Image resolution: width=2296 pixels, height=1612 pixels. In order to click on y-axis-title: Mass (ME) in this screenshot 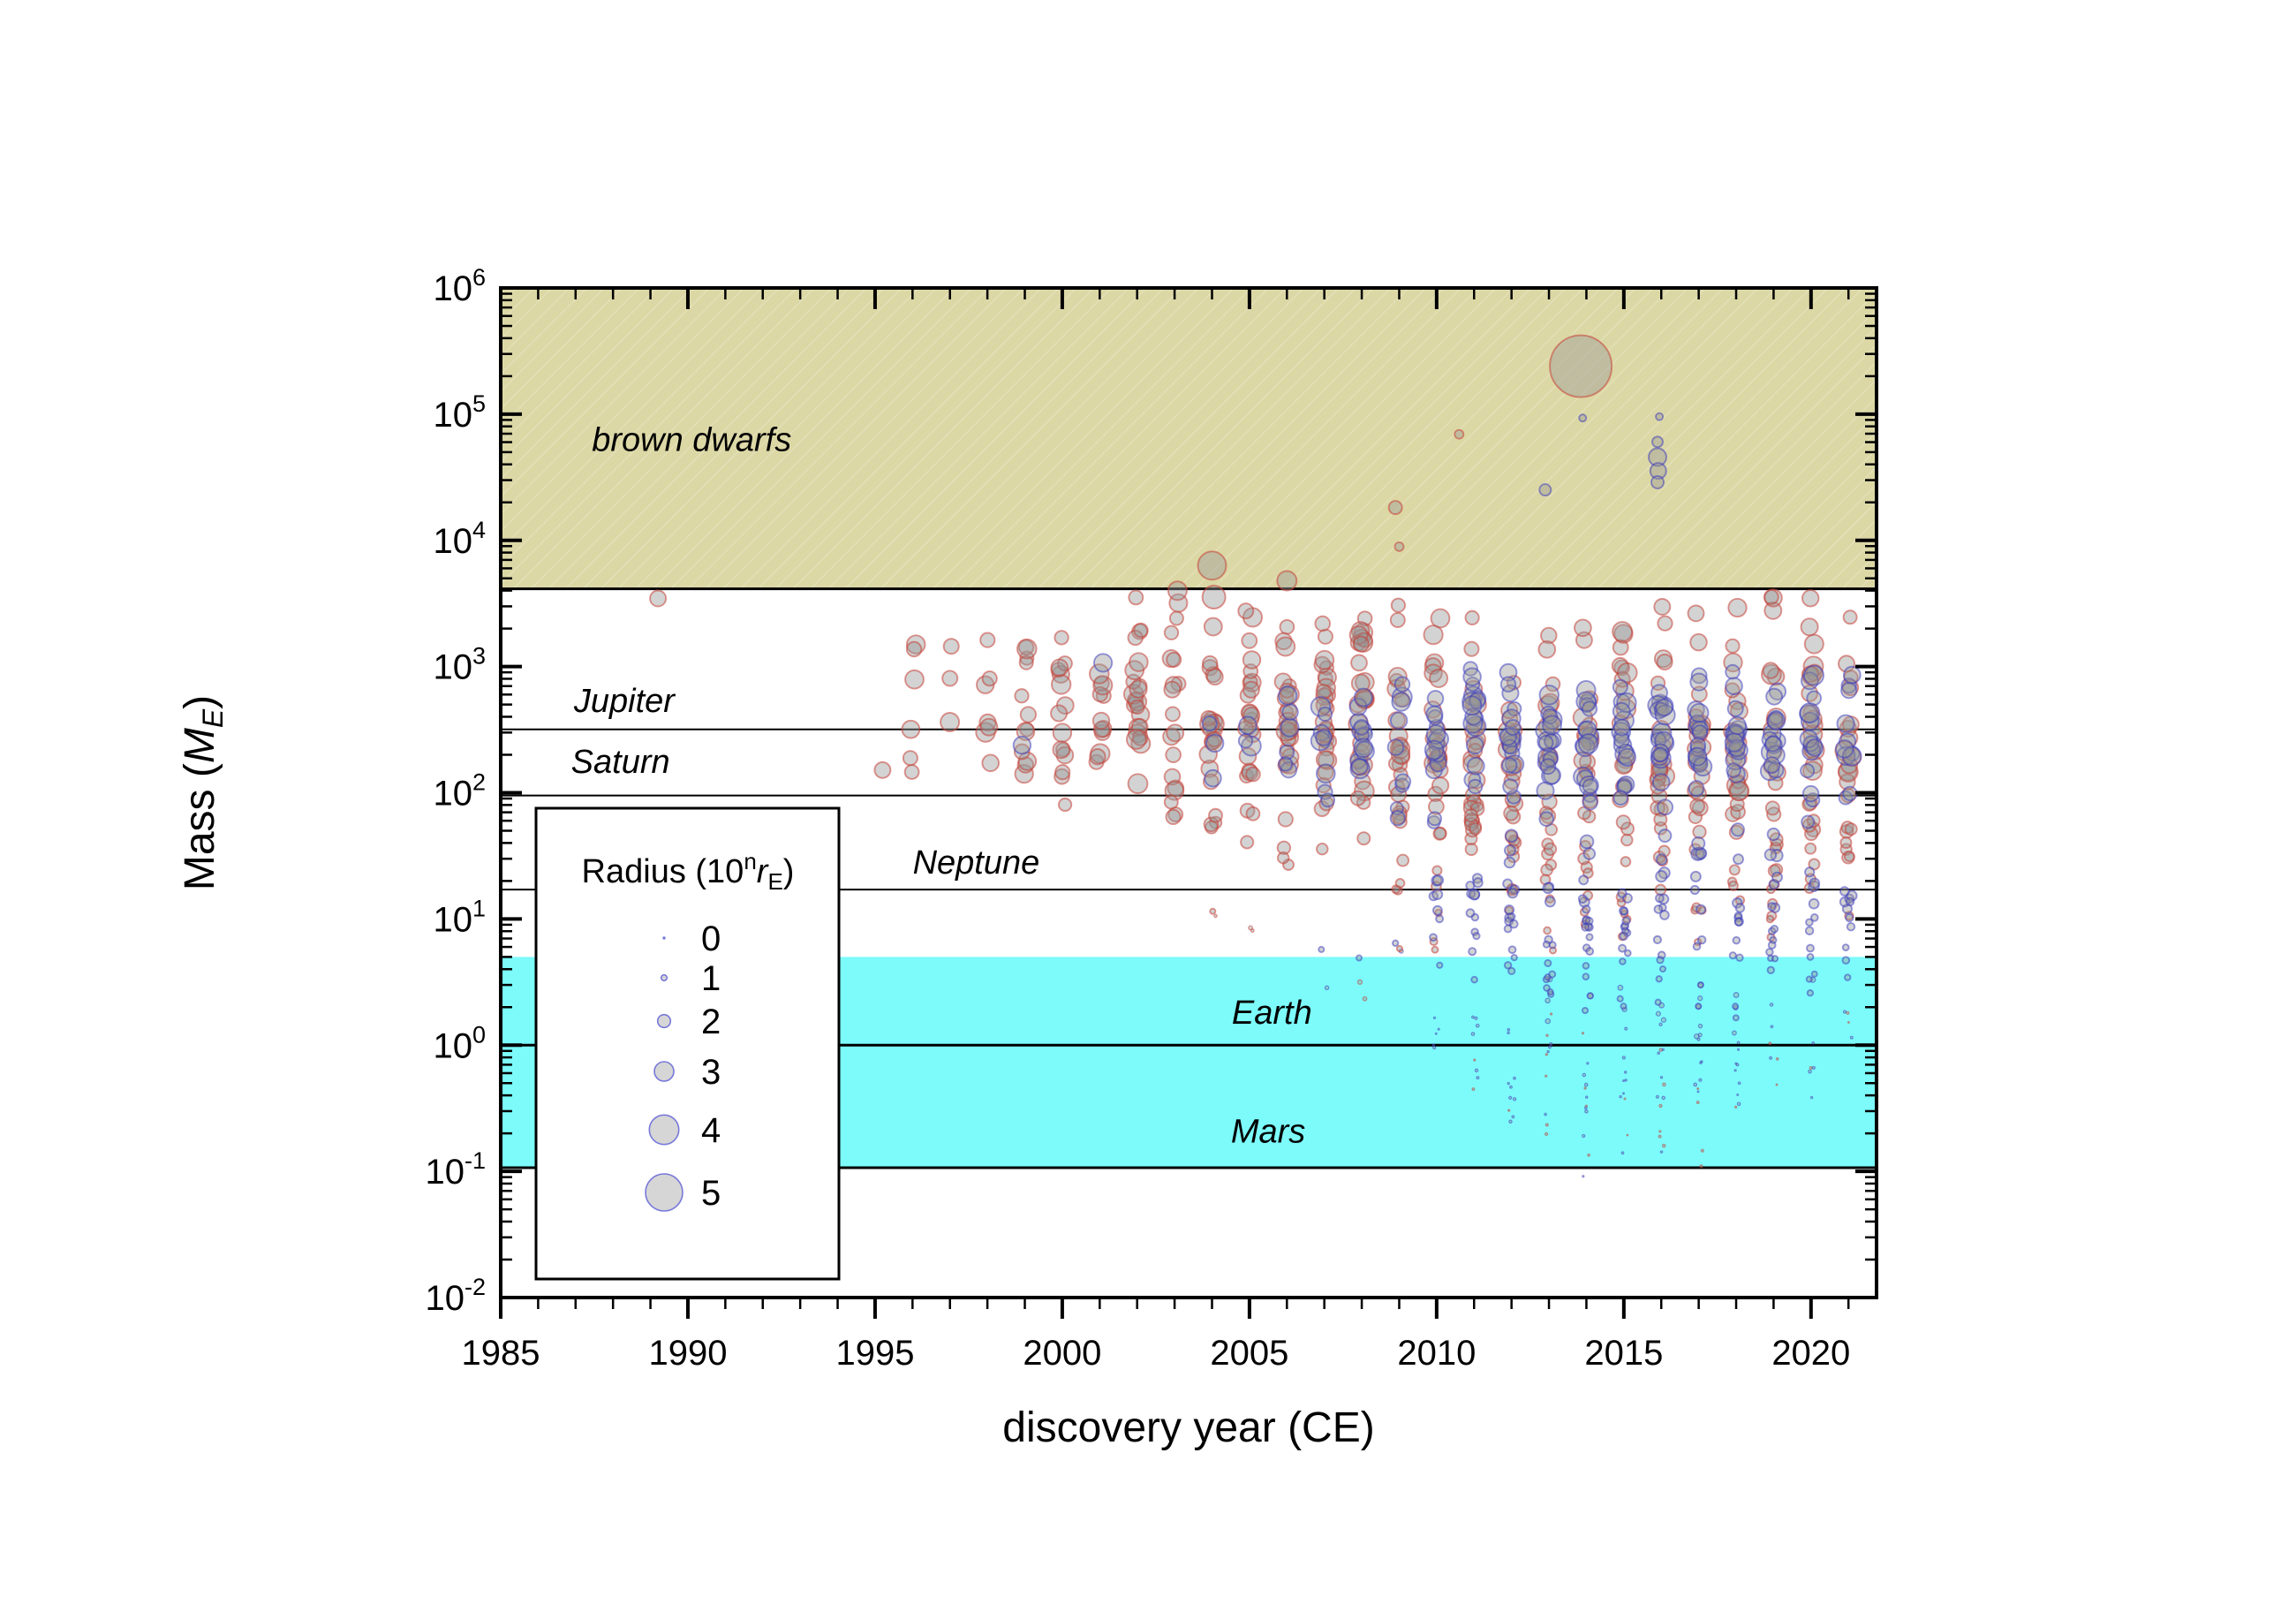, I will do `click(203, 792)`.